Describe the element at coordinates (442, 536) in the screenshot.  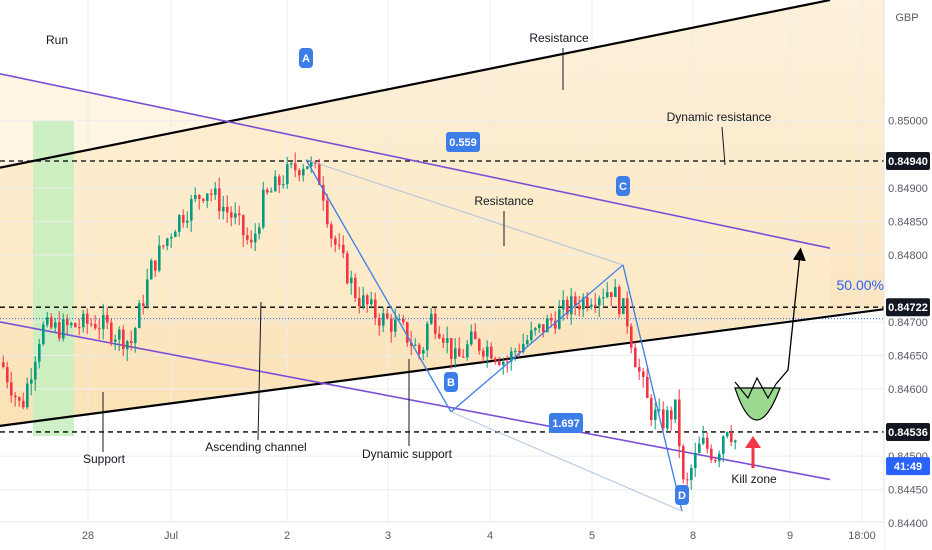
I see `time-axis` at that location.